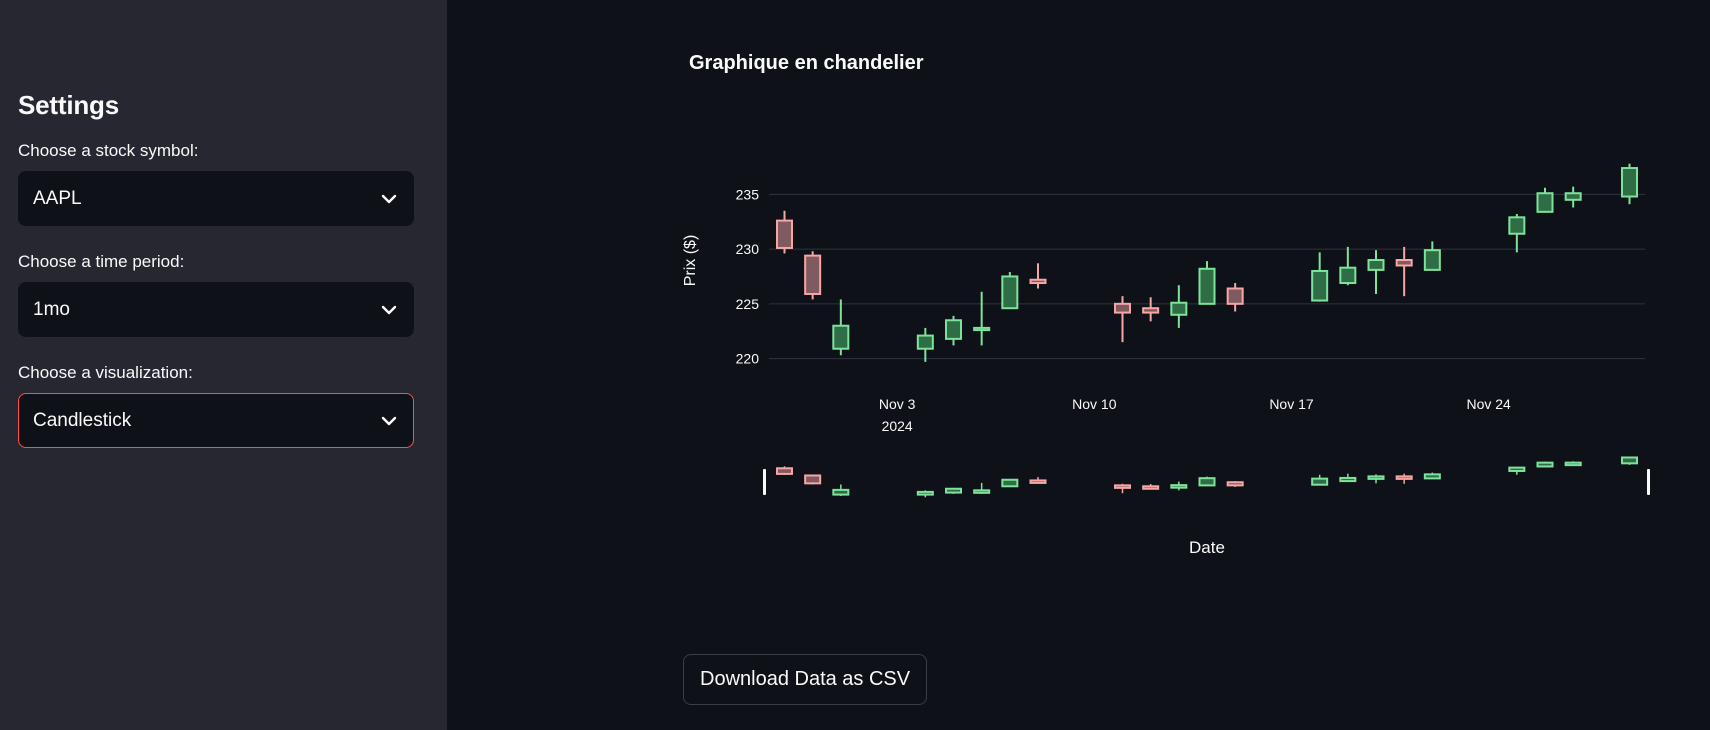 The height and width of the screenshot is (730, 1710). I want to click on sidebar-title: Settings, so click(68, 105).